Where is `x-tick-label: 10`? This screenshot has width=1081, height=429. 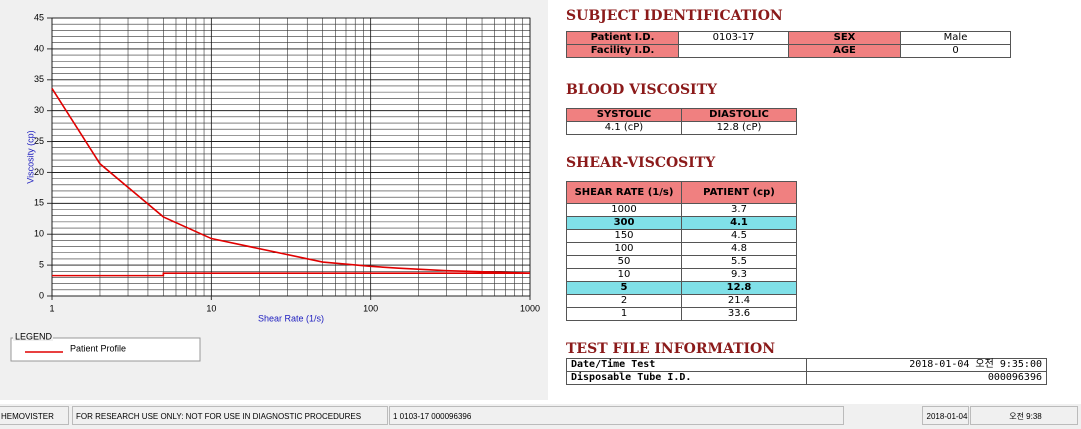 x-tick-label: 10 is located at coordinates (211, 308).